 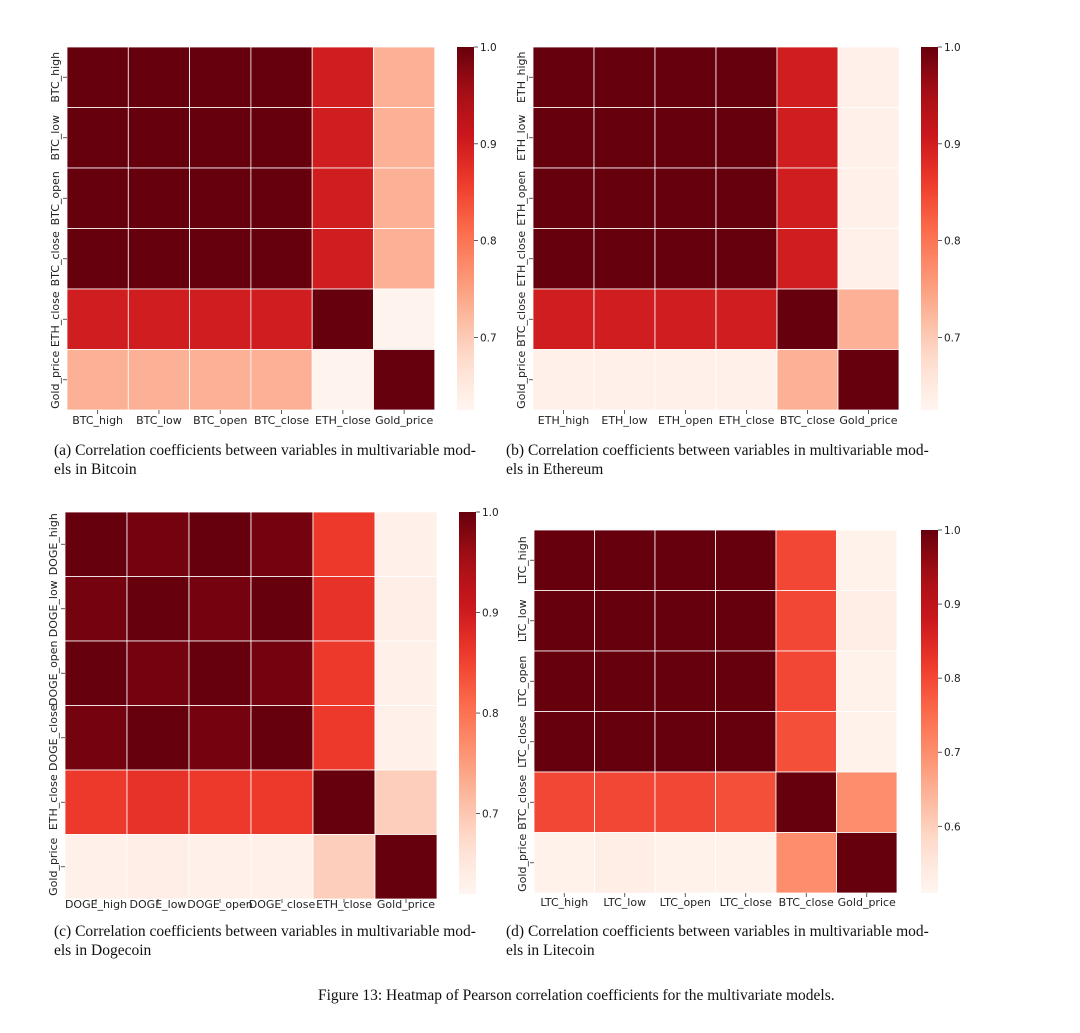 What do you see at coordinates (55, 138) in the screenshot?
I see `y-tick-label: BTC_low` at bounding box center [55, 138].